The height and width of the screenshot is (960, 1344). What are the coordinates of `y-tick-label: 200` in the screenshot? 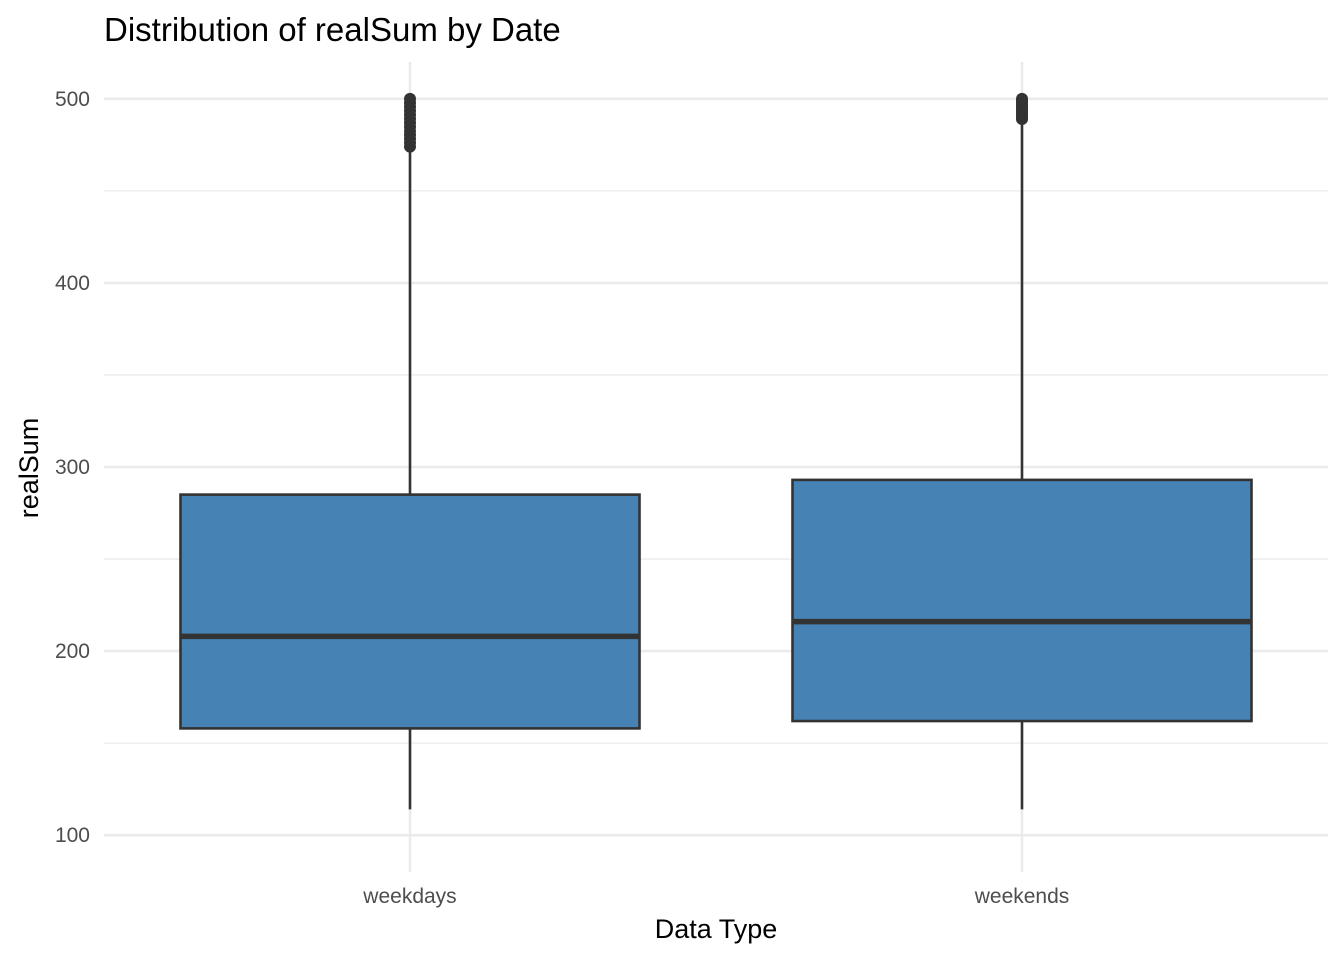 It's located at (72, 651).